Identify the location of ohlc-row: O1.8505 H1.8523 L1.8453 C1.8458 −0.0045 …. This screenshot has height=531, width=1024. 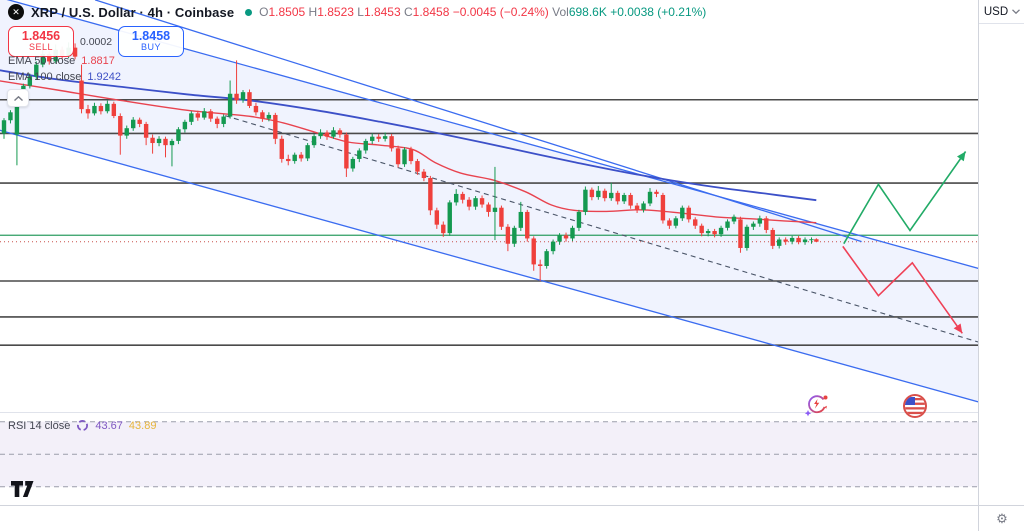
(483, 12).